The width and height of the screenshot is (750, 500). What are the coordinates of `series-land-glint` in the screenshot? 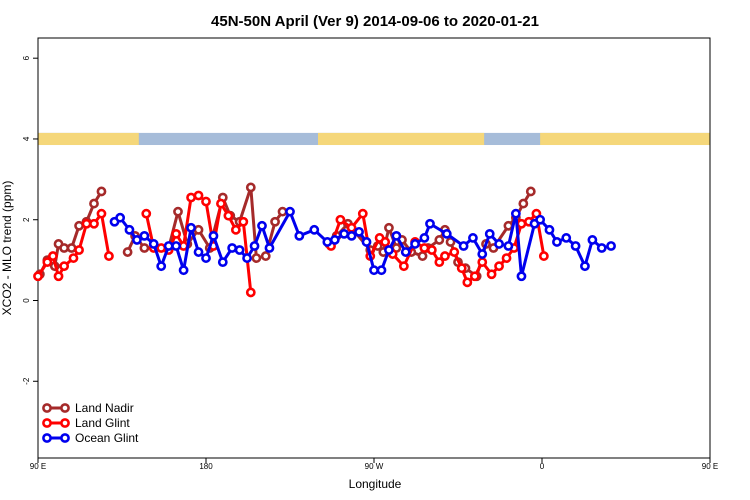 It's located at (291, 244).